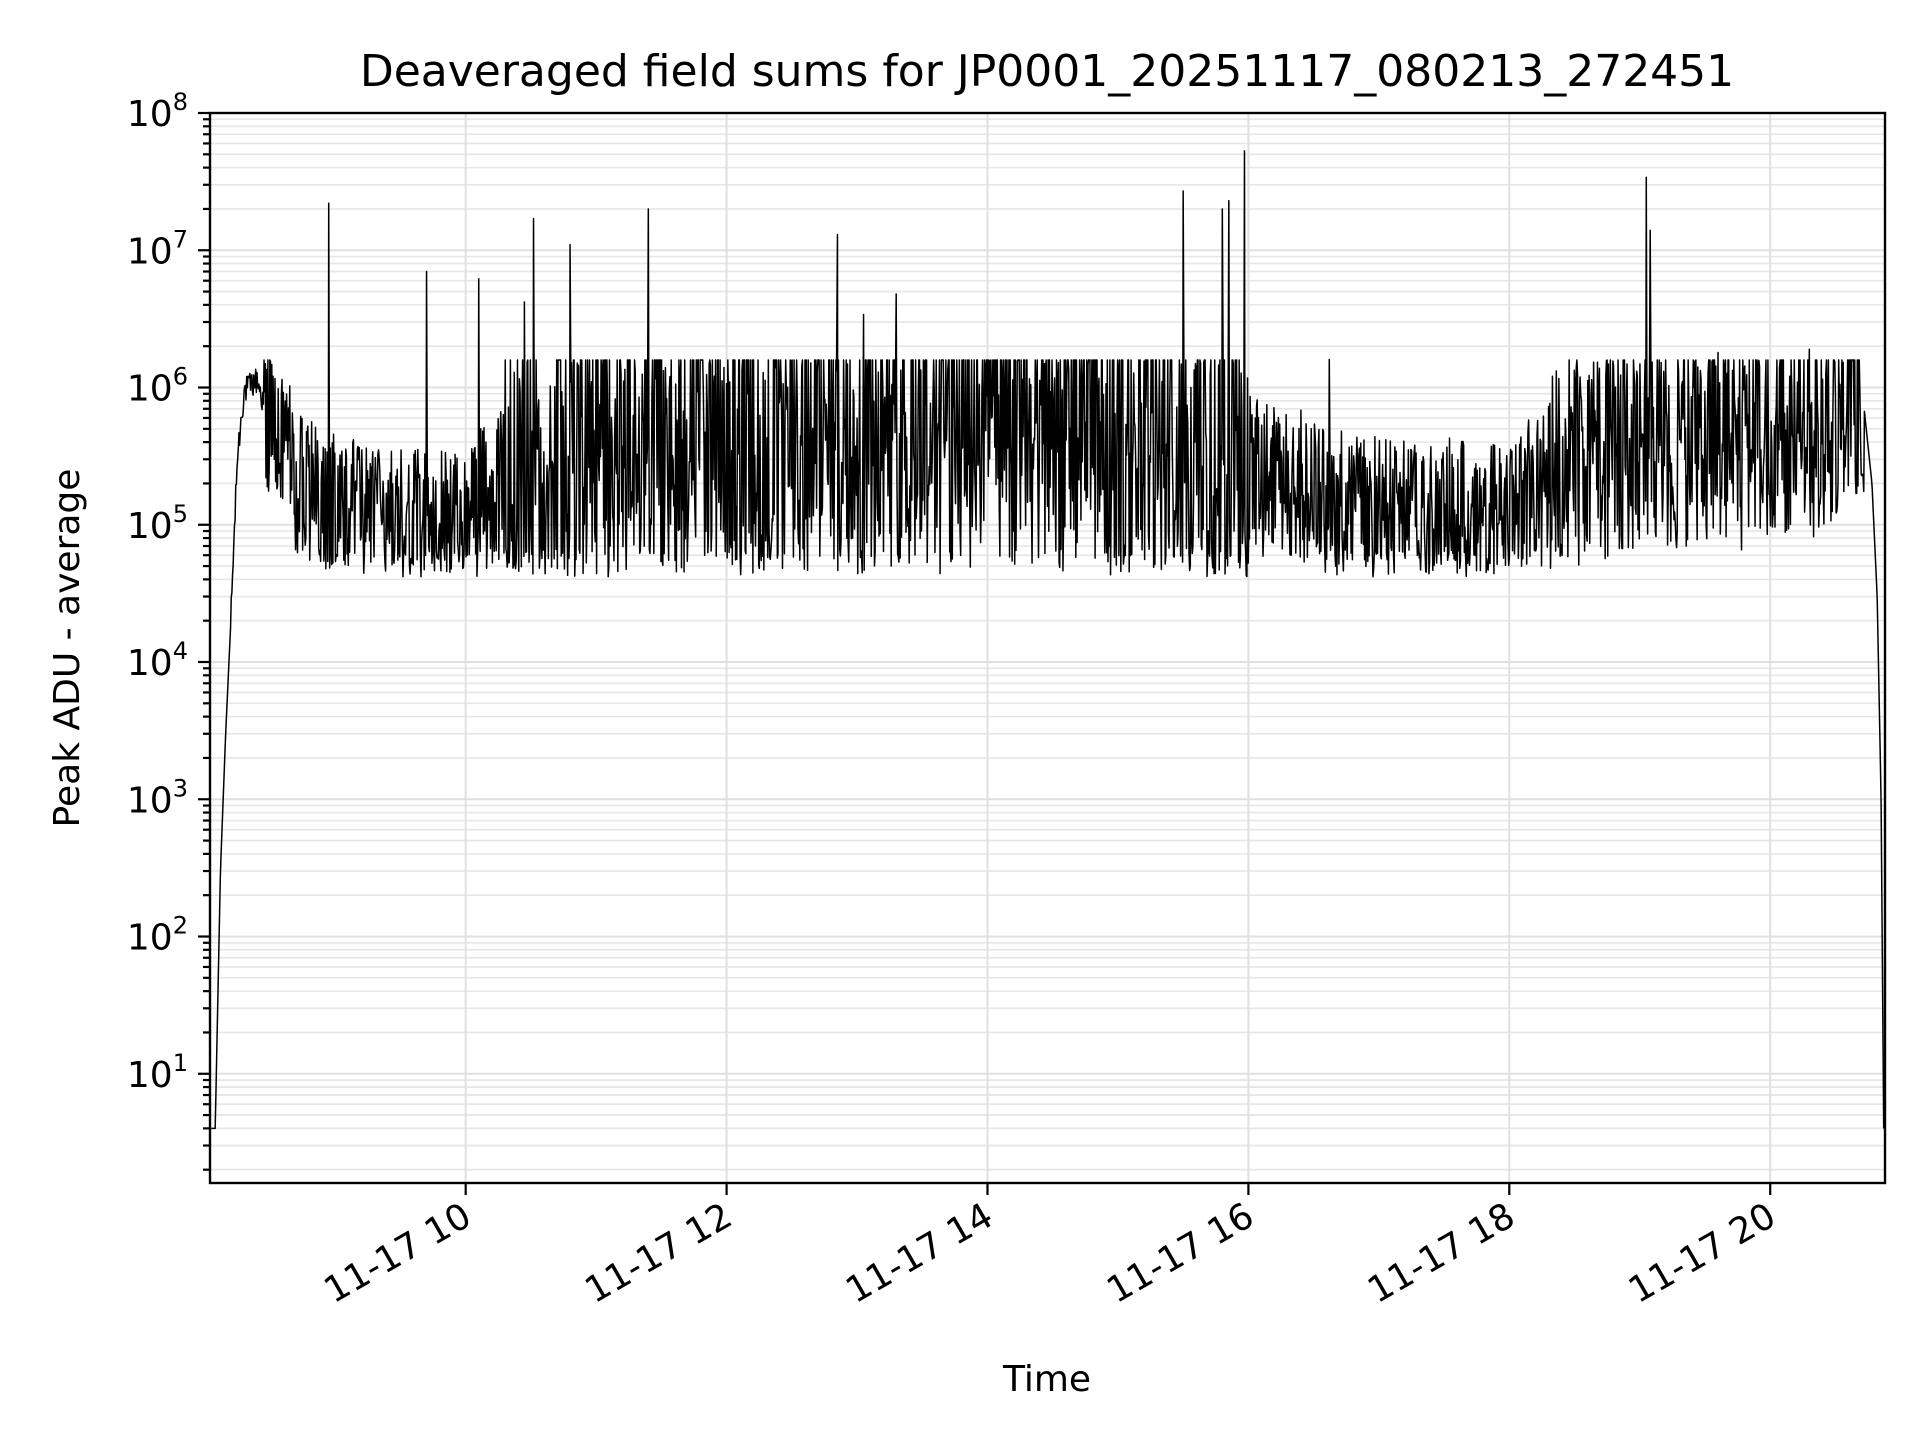 The width and height of the screenshot is (1920, 1440). Describe the element at coordinates (658, 1253) in the screenshot. I see `x-tick-label: 11-17 12` at that location.